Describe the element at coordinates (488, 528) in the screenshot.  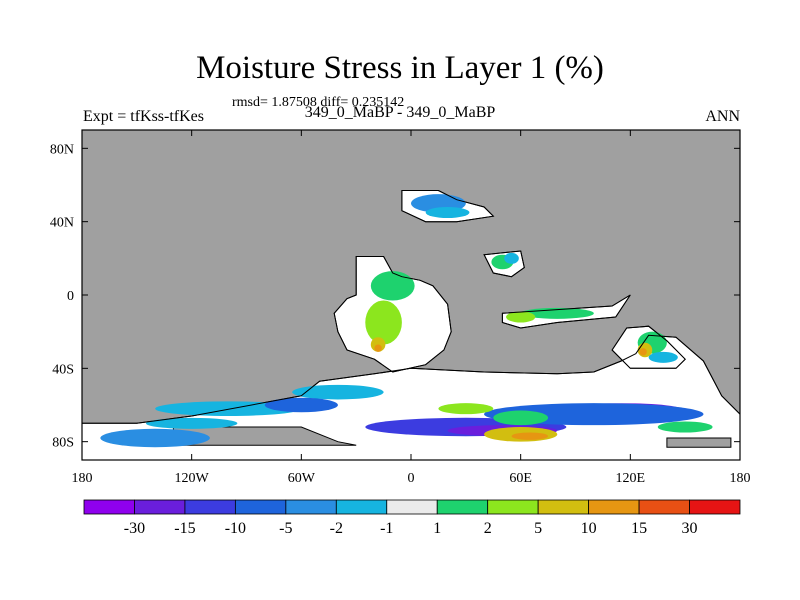
I see `colorbar-label: 2` at that location.